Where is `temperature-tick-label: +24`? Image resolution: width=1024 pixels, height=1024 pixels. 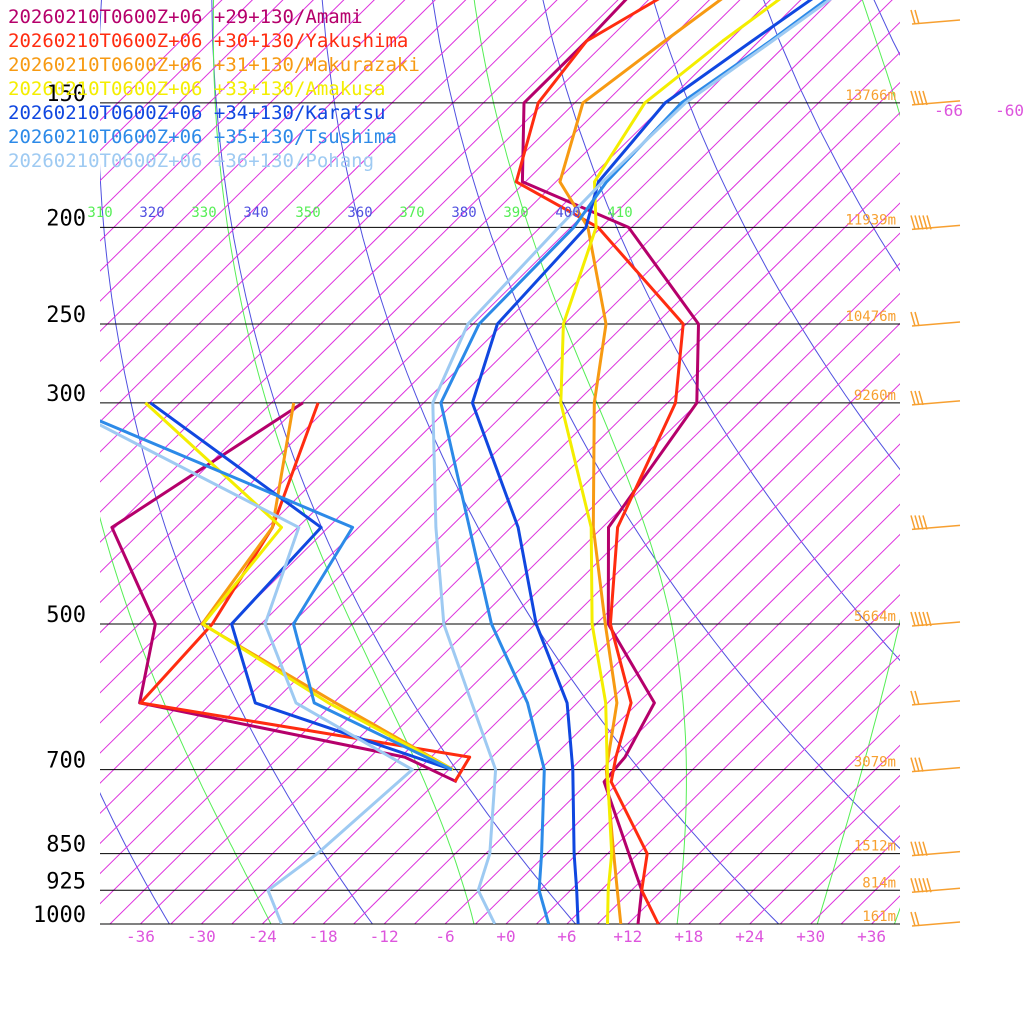
temperature-tick-label: +24 is located at coordinates (749, 936).